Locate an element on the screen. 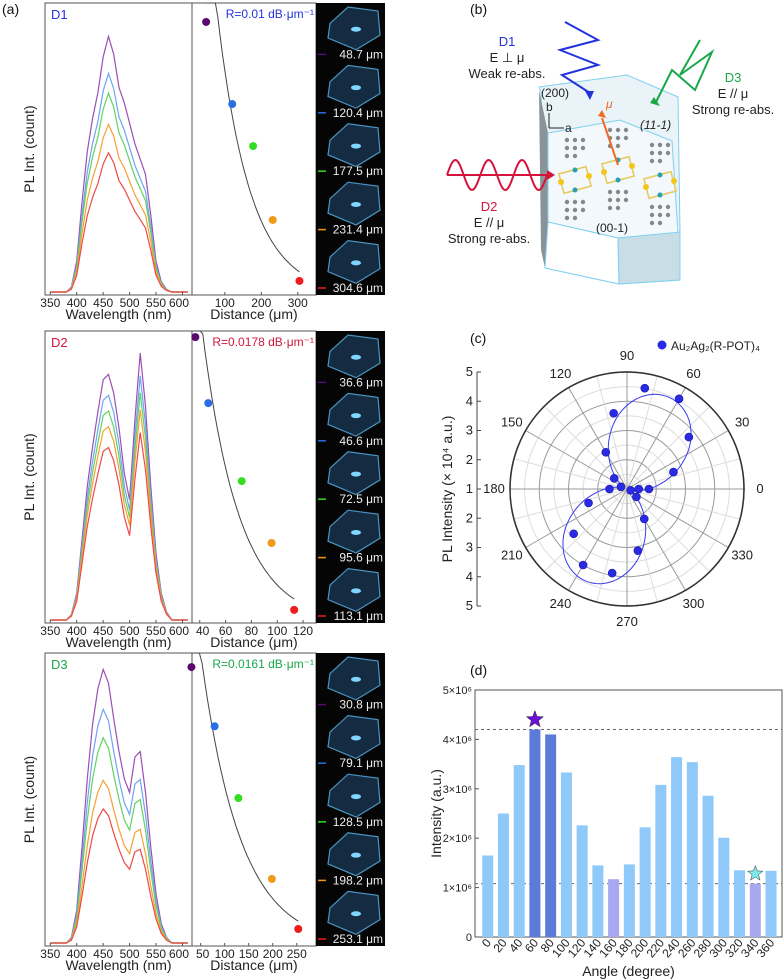 The image size is (783, 979). spectrum-x-tick-label: 350 is located at coordinates (50, 631).